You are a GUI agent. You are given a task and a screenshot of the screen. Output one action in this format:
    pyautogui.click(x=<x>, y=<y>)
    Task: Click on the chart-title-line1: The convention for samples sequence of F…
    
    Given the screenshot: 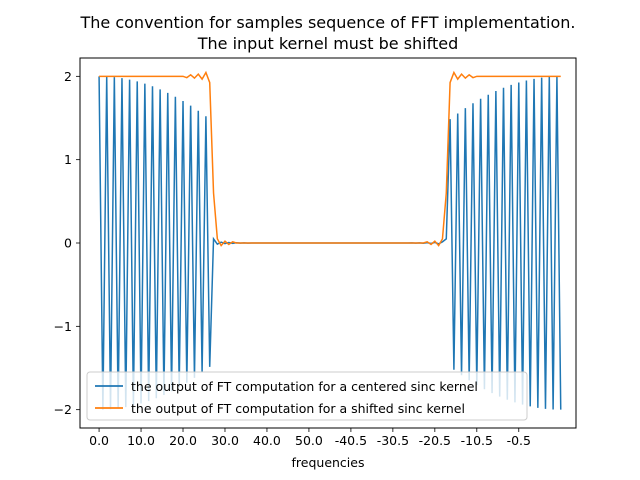 What is the action you would take?
    pyautogui.click(x=328, y=22)
    